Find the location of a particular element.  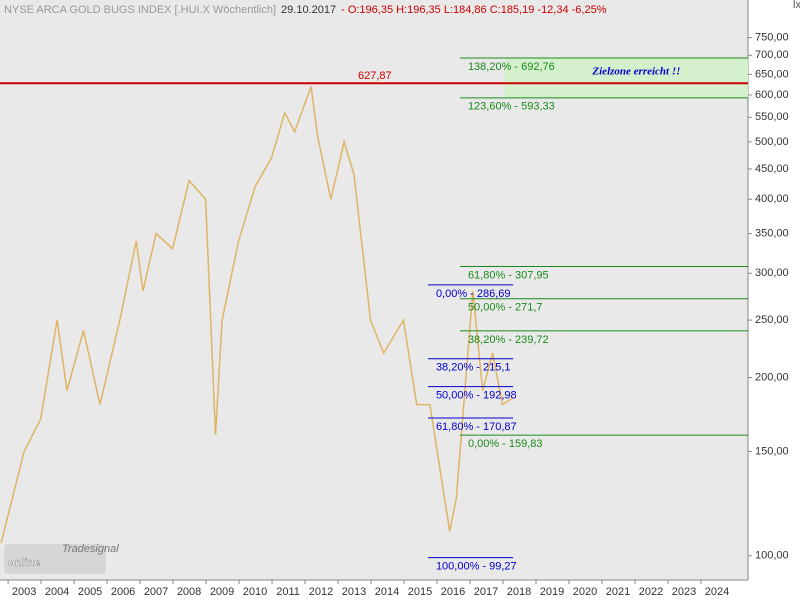

y-tick-label: 150,00 is located at coordinates (772, 451).